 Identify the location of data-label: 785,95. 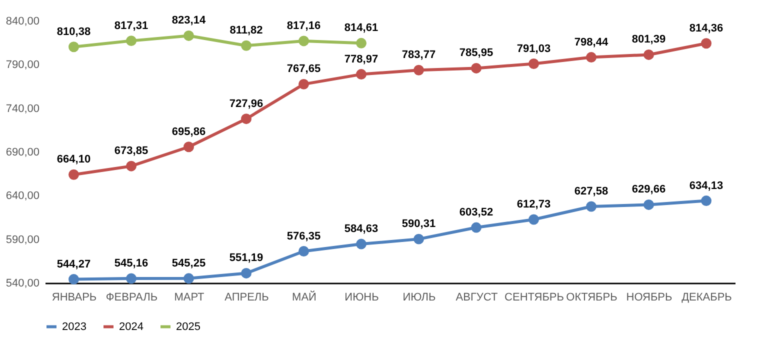
(476, 53).